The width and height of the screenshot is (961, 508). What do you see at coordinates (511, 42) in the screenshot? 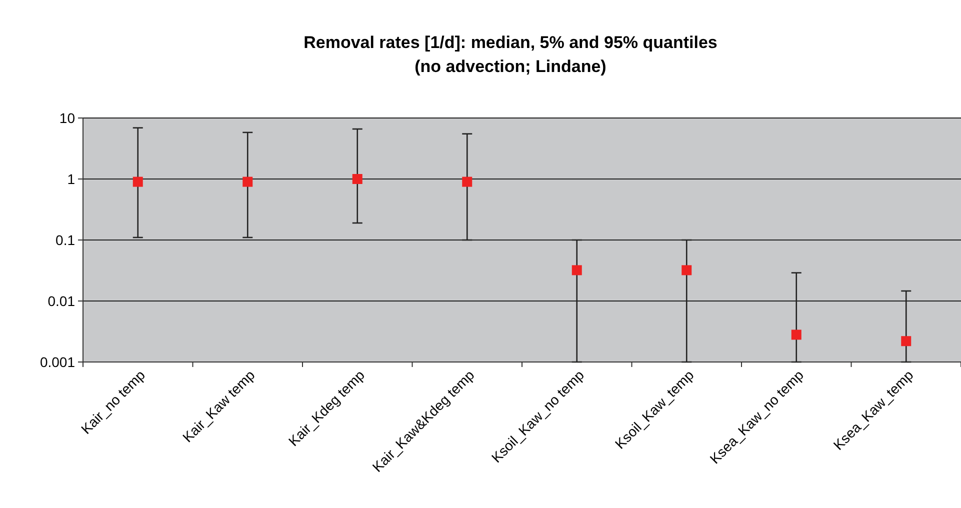
I see `chart-title: Removal rates [1/d]: median, 5% and 95% quantiles` at bounding box center [511, 42].